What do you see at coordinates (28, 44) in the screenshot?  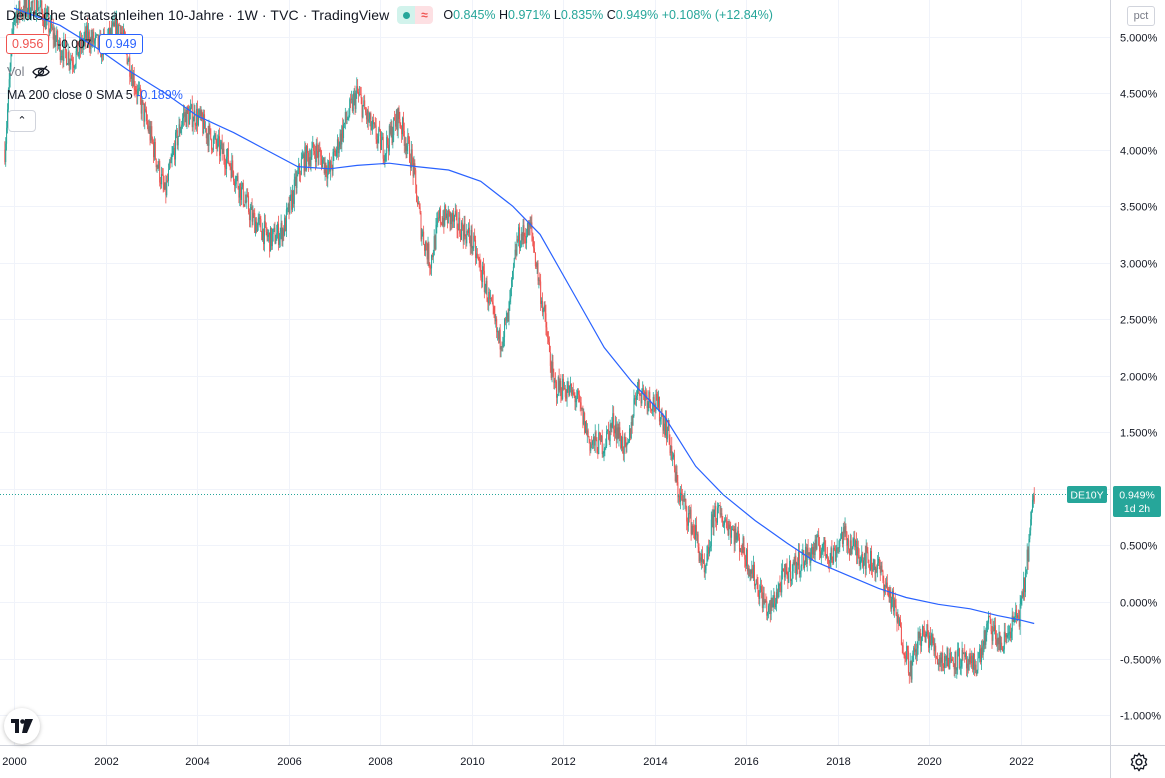 I see `sell-price-button: 0.956` at bounding box center [28, 44].